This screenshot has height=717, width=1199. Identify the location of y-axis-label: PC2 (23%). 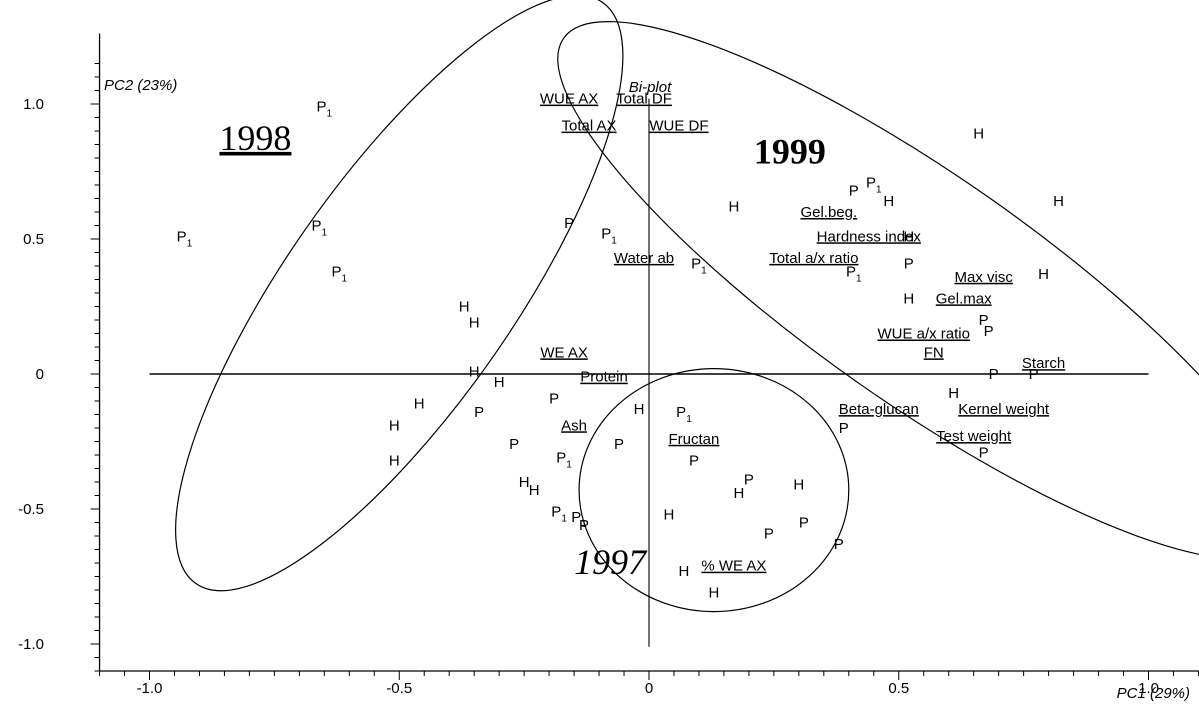
(140, 85).